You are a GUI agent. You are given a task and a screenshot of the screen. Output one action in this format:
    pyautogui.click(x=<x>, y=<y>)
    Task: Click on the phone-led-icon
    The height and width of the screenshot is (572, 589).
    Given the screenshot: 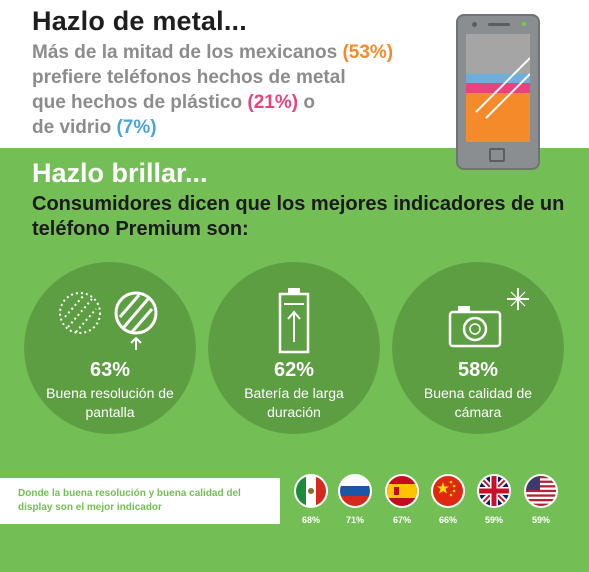 What is the action you would take?
    pyautogui.click(x=524, y=24)
    